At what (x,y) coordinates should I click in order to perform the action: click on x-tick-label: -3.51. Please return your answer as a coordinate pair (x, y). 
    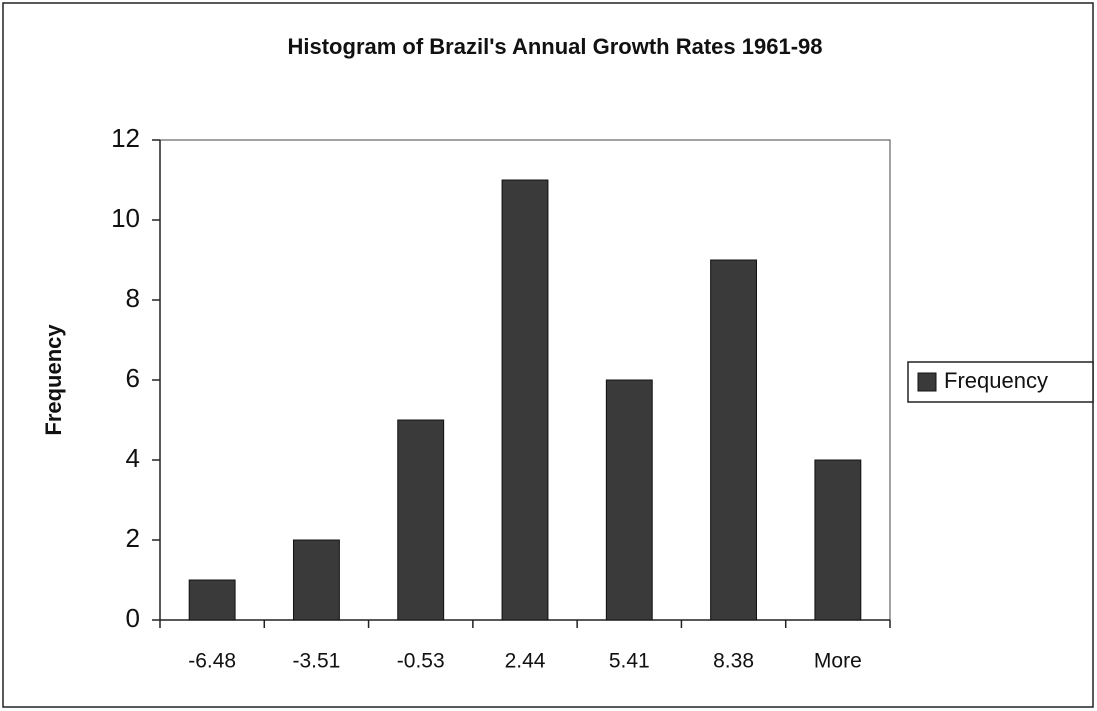
    Looking at the image, I should click on (316, 661).